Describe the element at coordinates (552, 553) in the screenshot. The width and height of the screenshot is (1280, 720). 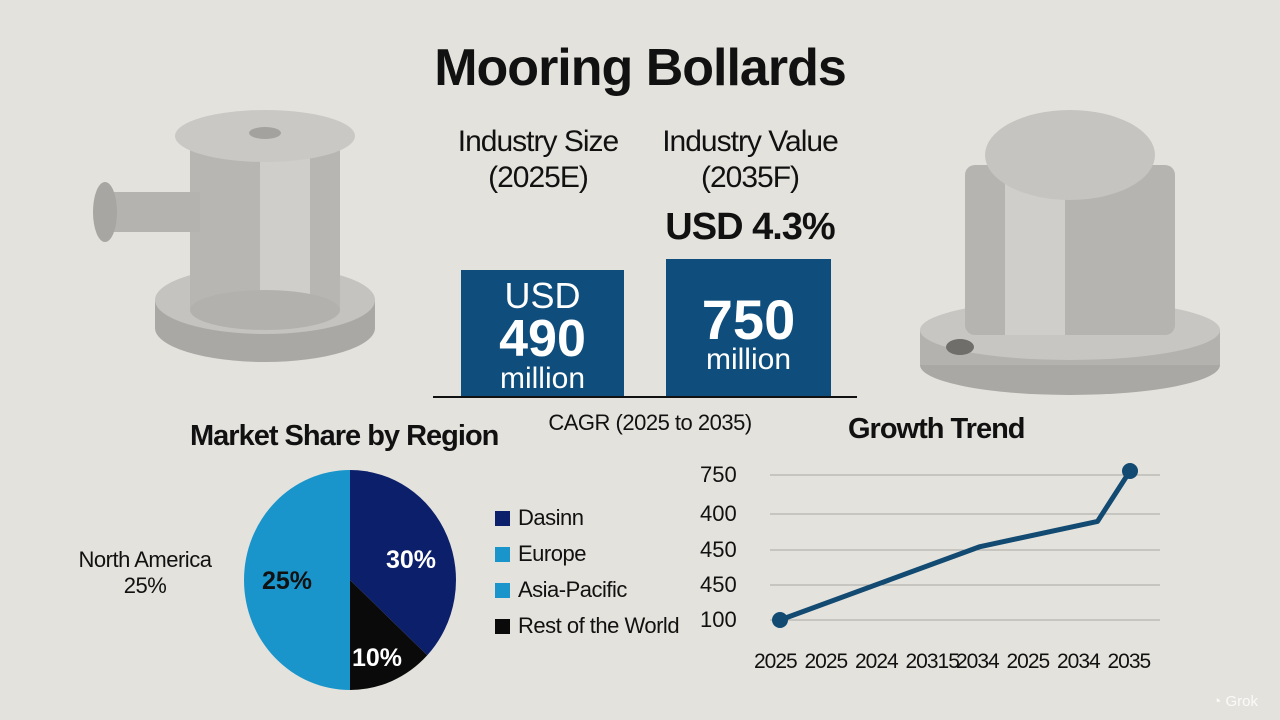
I see `legend-label: Europe` at that location.